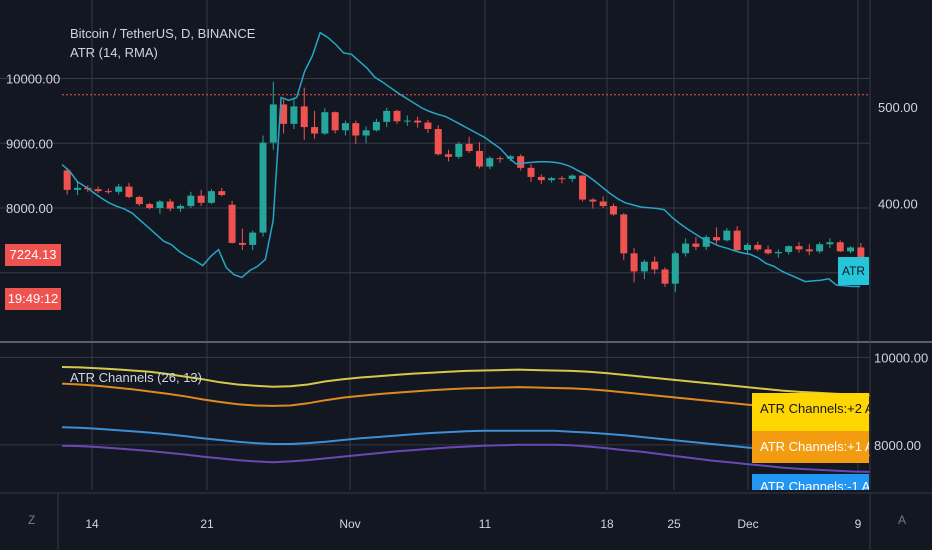  Describe the element at coordinates (466, 441) in the screenshot. I see `channel-minus1-line` at that location.